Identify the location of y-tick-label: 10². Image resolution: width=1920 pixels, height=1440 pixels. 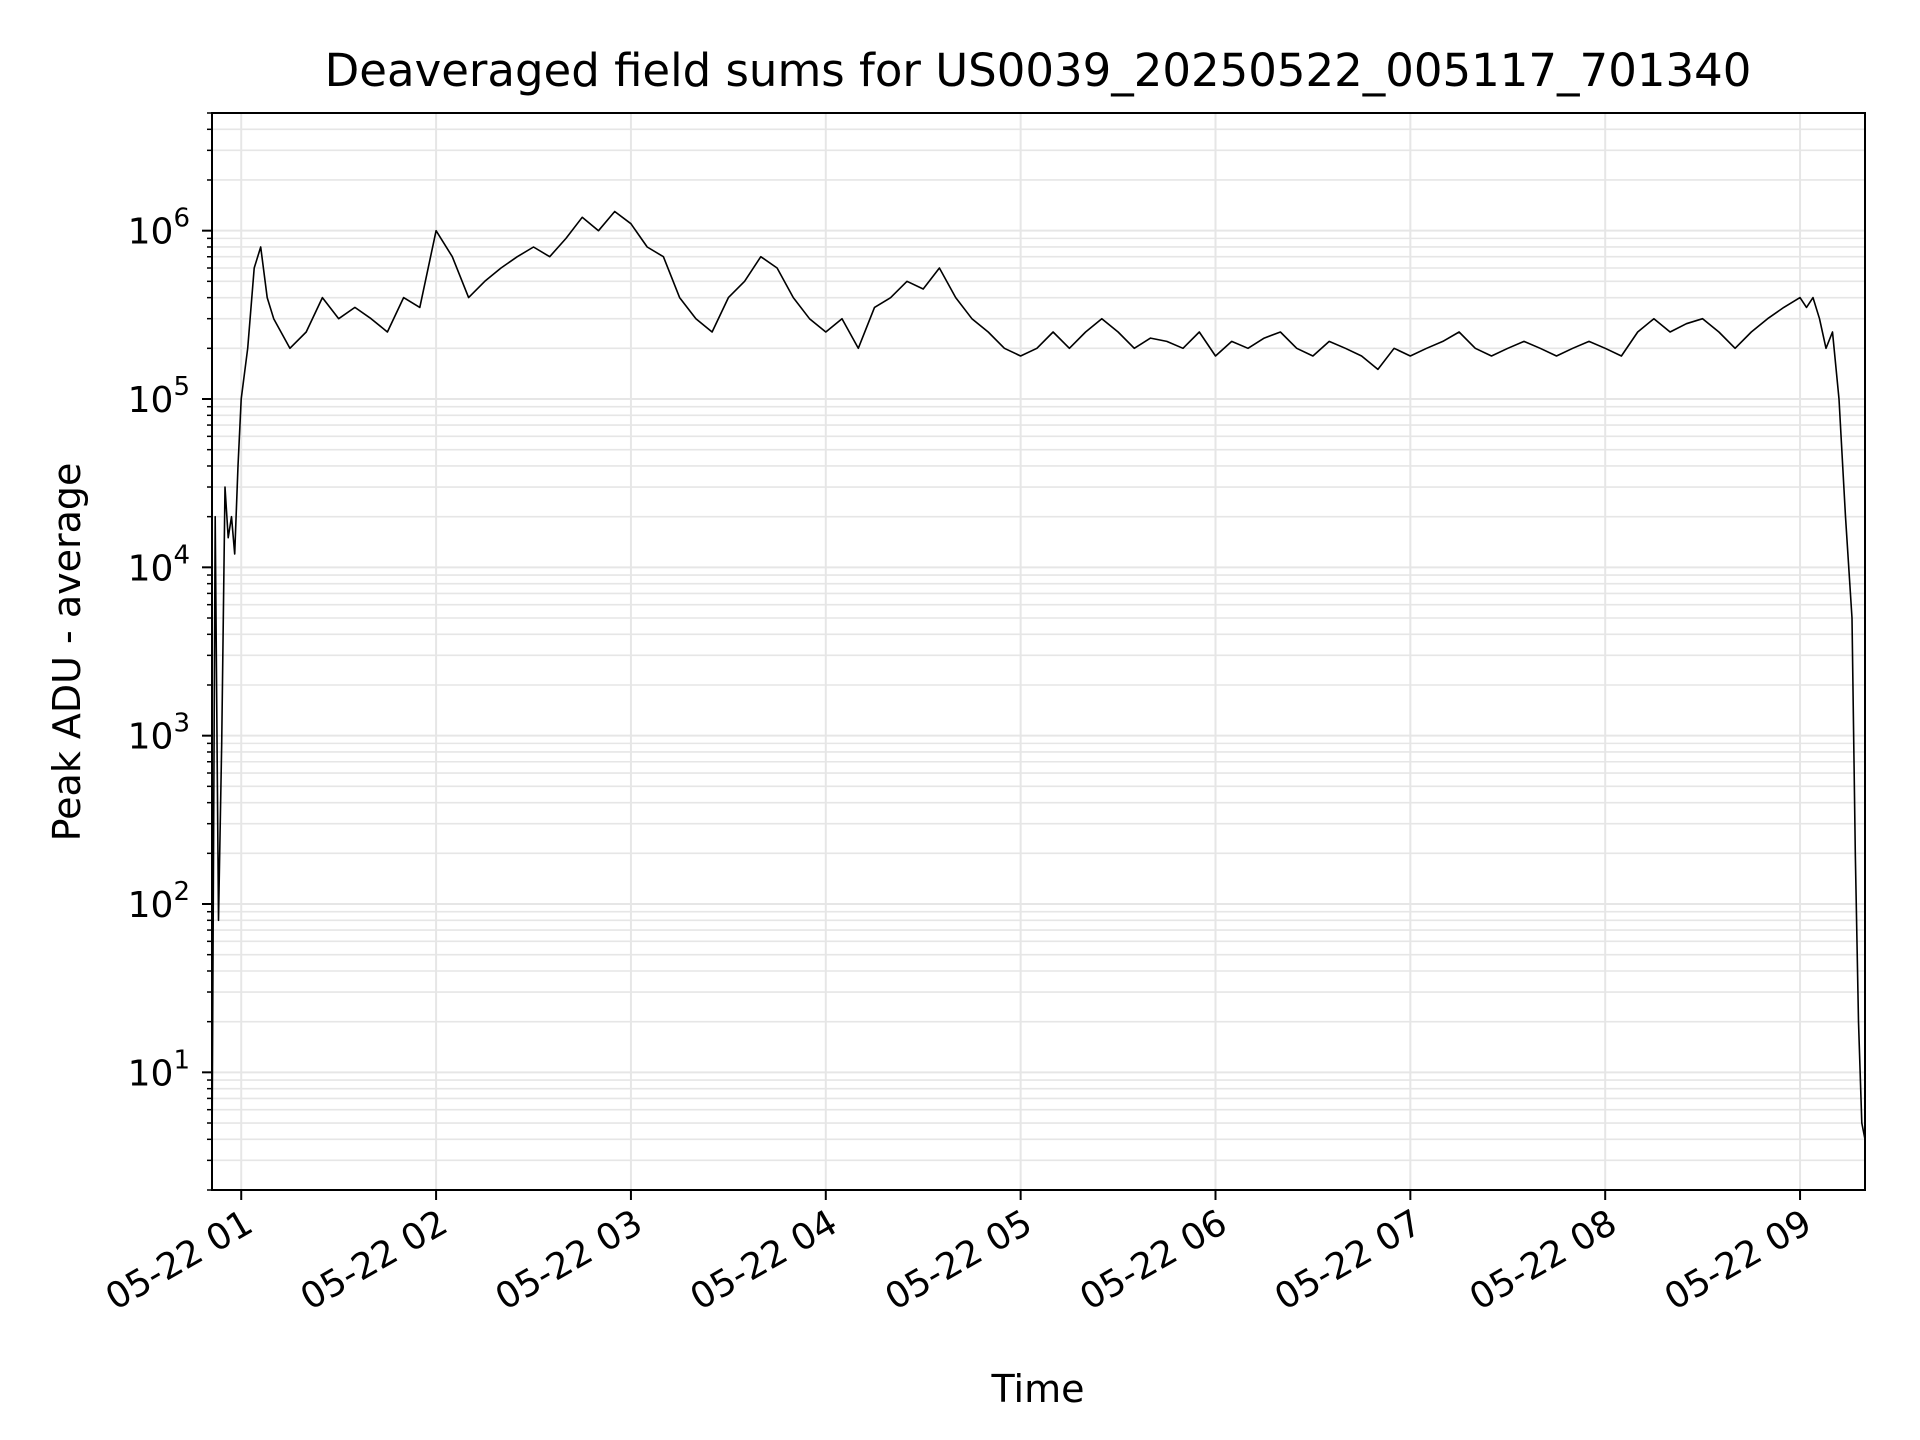
(159, 901).